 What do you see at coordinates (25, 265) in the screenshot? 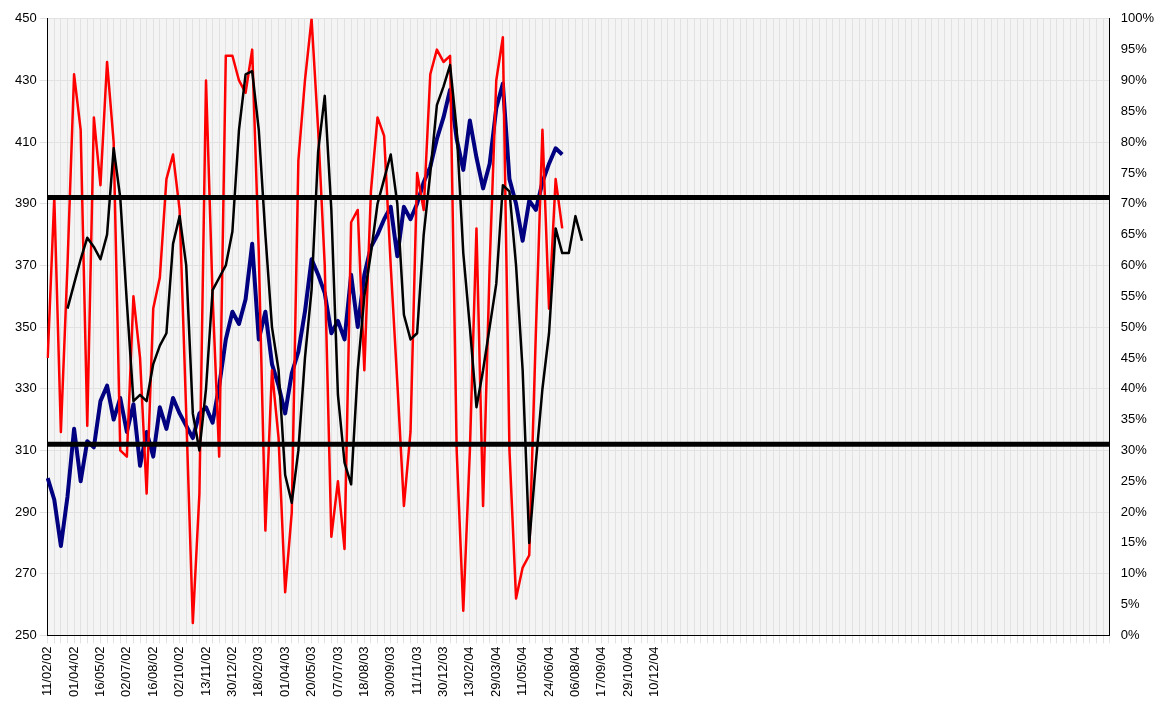
I see `y-tick-label: 370` at bounding box center [25, 265].